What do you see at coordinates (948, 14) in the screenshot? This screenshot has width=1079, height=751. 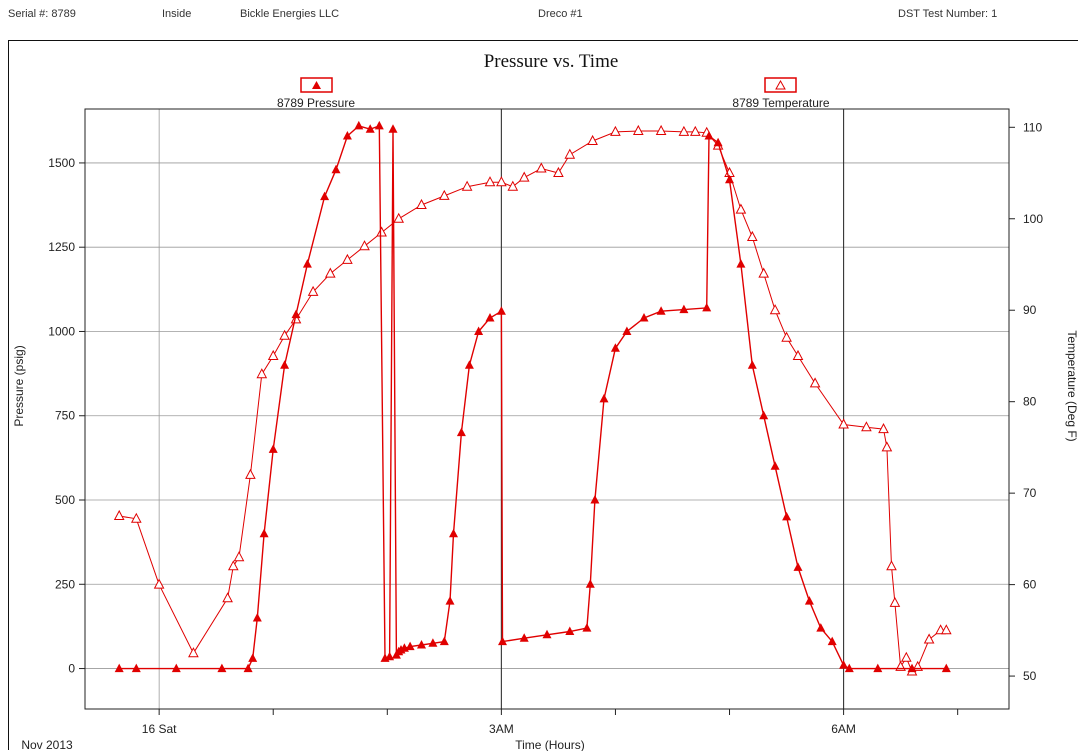 I see `test-number: DST Test Number: 1` at bounding box center [948, 14].